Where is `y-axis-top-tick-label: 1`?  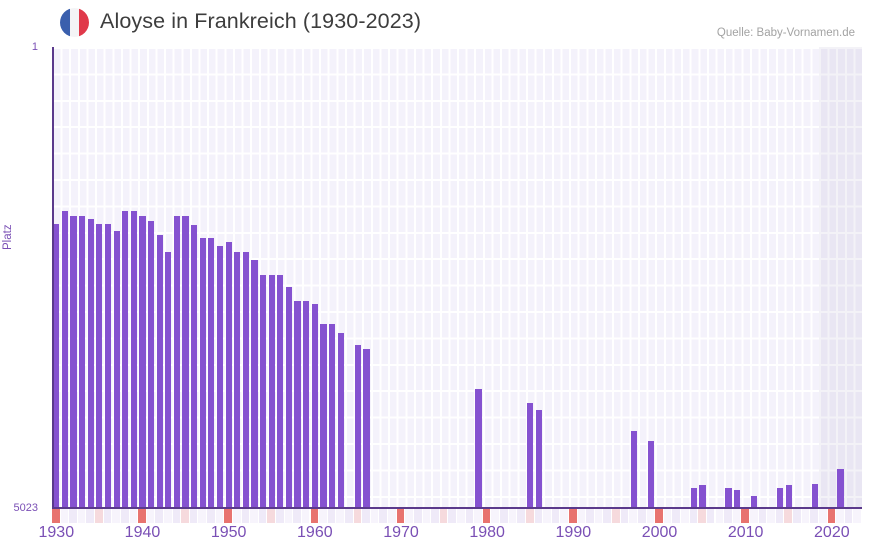
y-axis-top-tick-label: 1 is located at coordinates (34, 47).